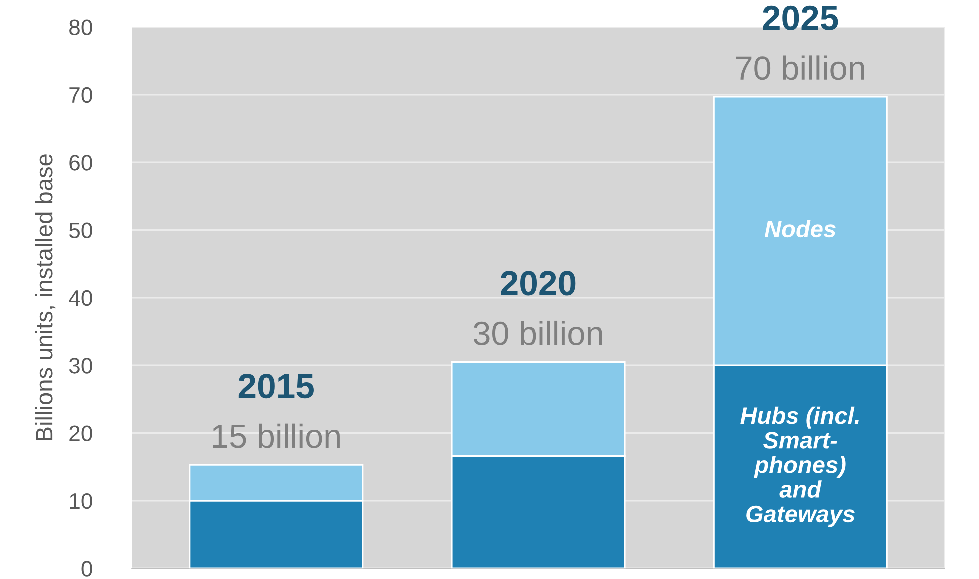 This screenshot has height=579, width=979. I want to click on y-tick-label: 60, so click(81, 163).